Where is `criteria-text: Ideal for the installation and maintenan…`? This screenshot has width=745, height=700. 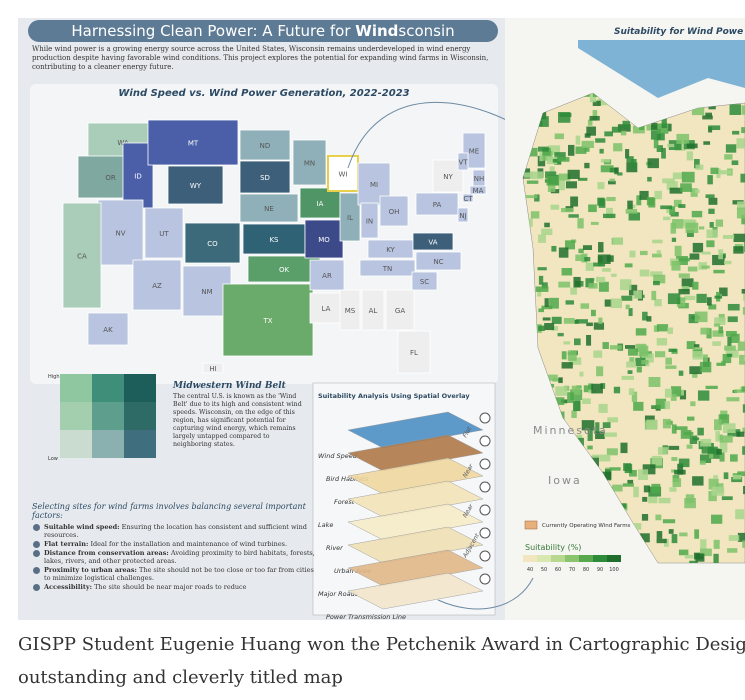
criteria-text: Ideal for the installation and maintenan… is located at coordinates (189, 544).